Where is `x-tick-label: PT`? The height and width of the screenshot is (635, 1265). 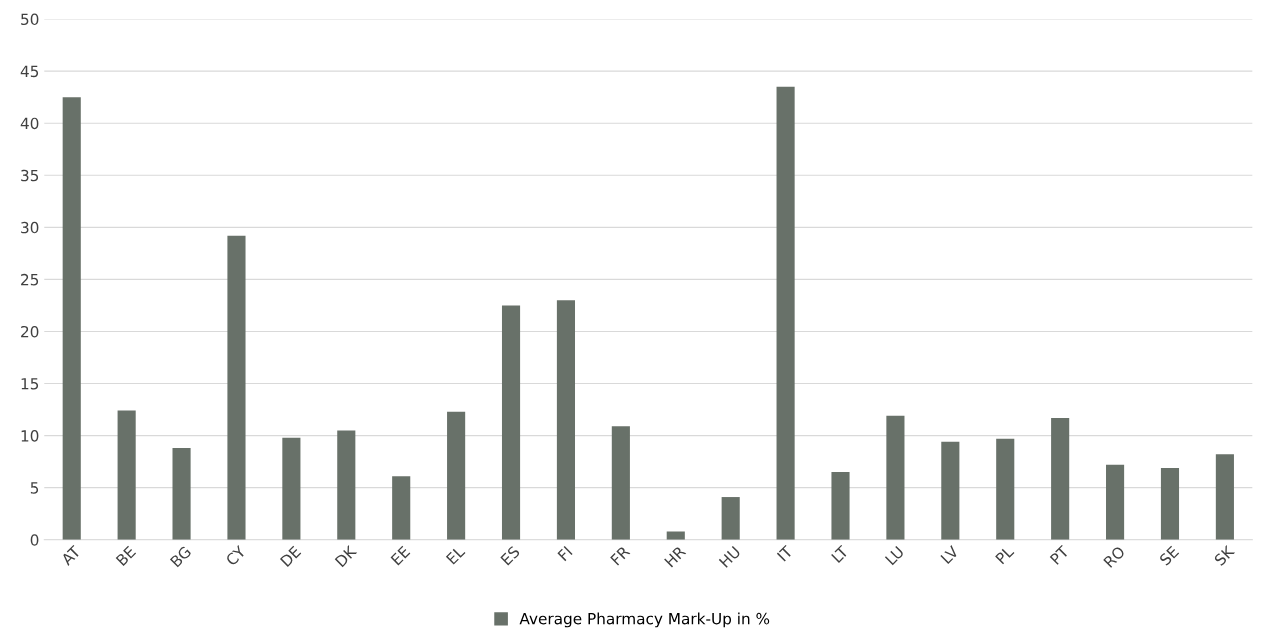 x-tick-label: PT is located at coordinates (1059, 554).